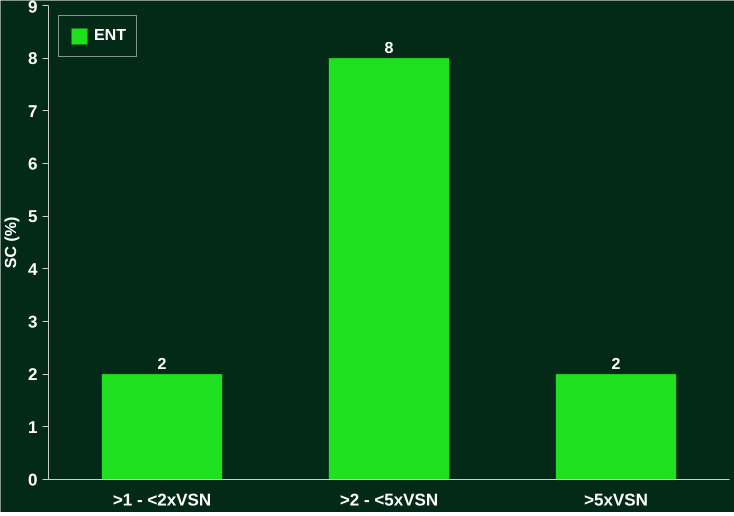  Describe the element at coordinates (616, 500) in the screenshot. I see `x-tick-label: >5xVSN` at that location.